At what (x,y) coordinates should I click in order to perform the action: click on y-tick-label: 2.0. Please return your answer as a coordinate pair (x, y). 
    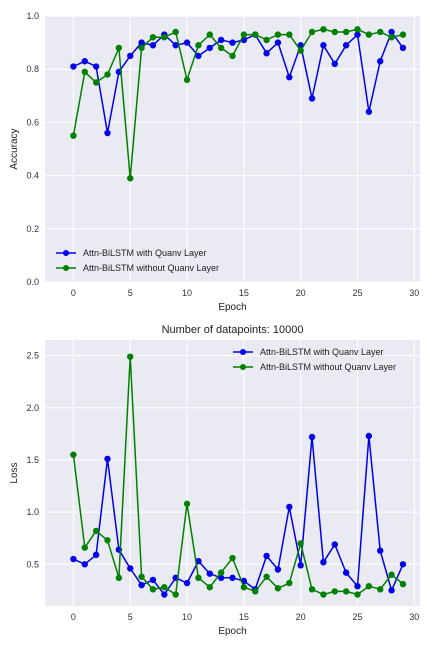
    Looking at the image, I should click on (32, 408).